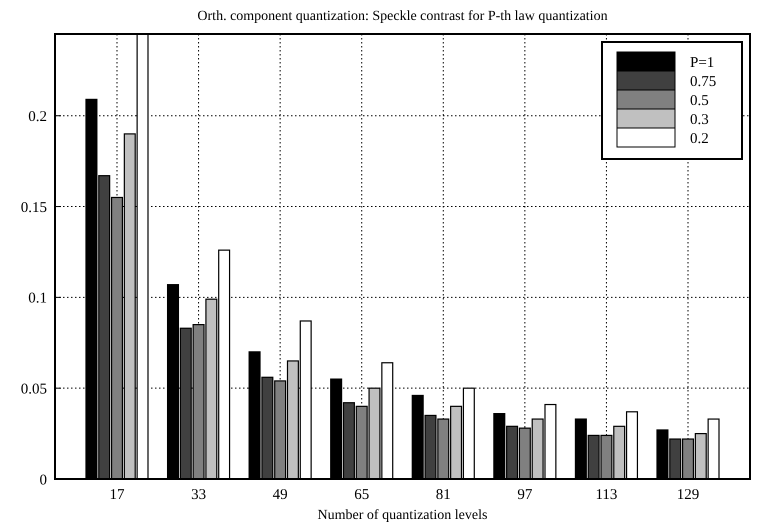  What do you see at coordinates (403, 515) in the screenshot?
I see `x-axis-title: Number of quantization levels` at bounding box center [403, 515].